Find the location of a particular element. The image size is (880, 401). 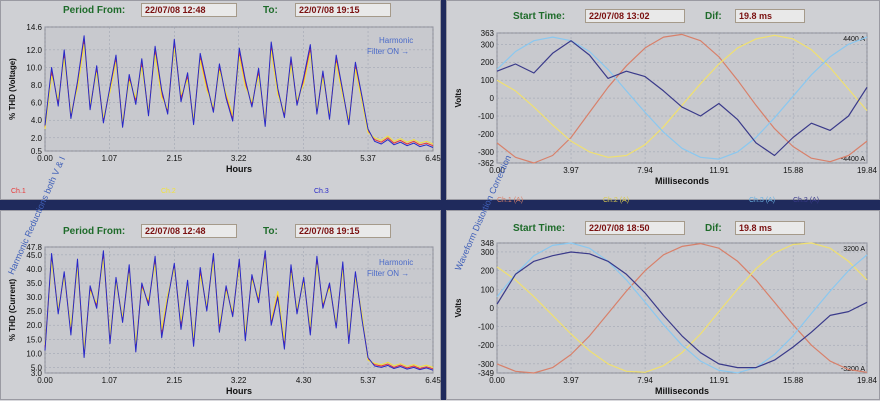

period-to-value: 22/07/08 19:15 is located at coordinates (343, 10).